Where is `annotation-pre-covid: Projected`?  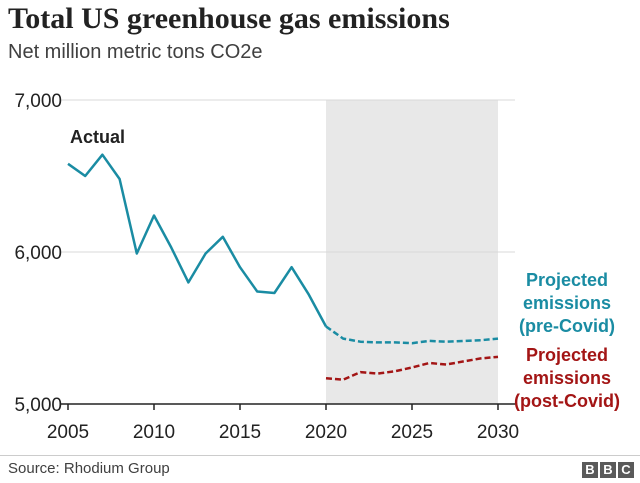 annotation-pre-covid: Projected is located at coordinates (567, 280).